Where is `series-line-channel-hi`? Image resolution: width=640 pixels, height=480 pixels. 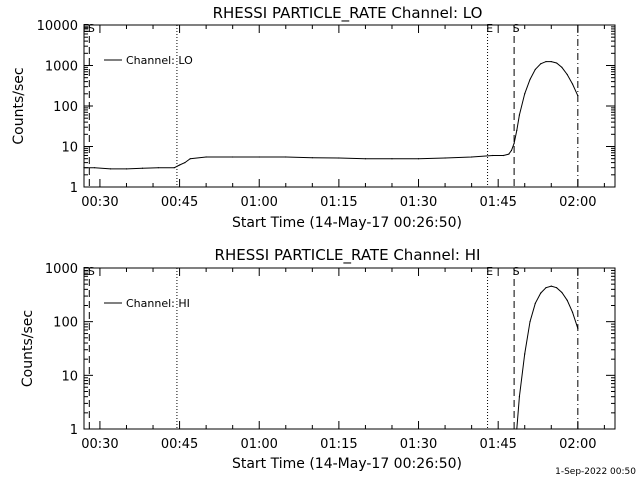 series-line-channel-hi is located at coordinates (547, 357).